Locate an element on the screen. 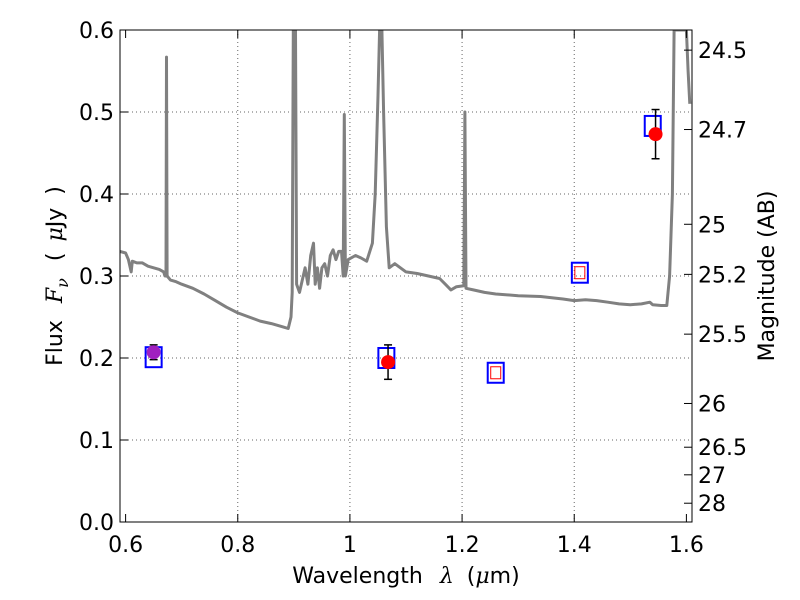 The height and width of the screenshot is (600, 800). y-tick-label: 0.3 is located at coordinates (96, 277).